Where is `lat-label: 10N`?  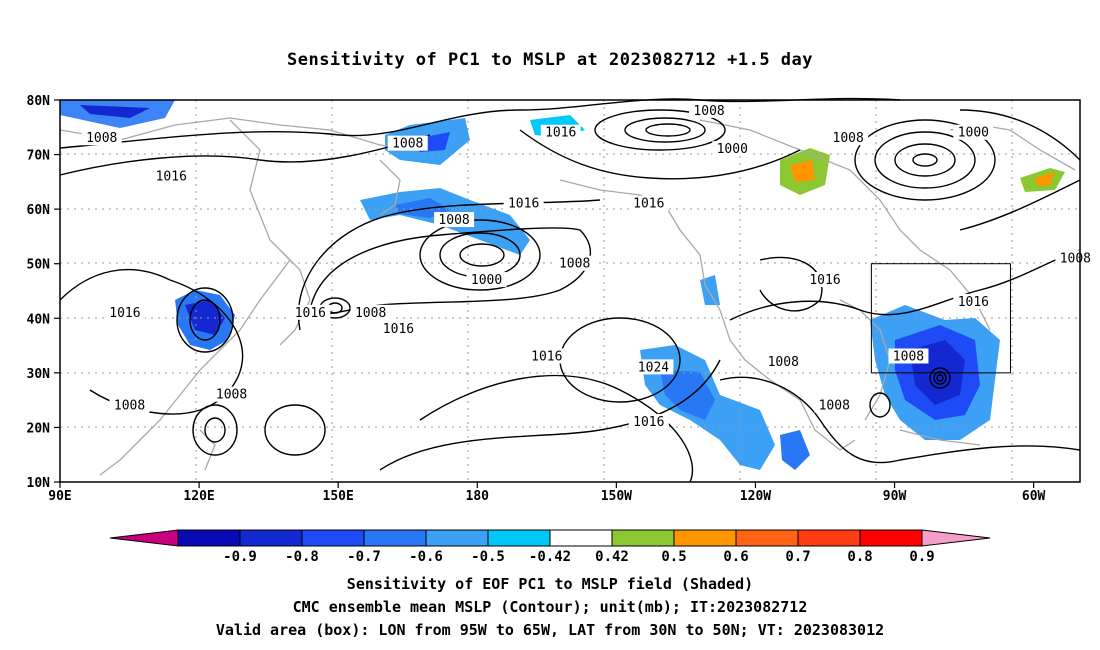
lat-label: 10N is located at coordinates (39, 483).